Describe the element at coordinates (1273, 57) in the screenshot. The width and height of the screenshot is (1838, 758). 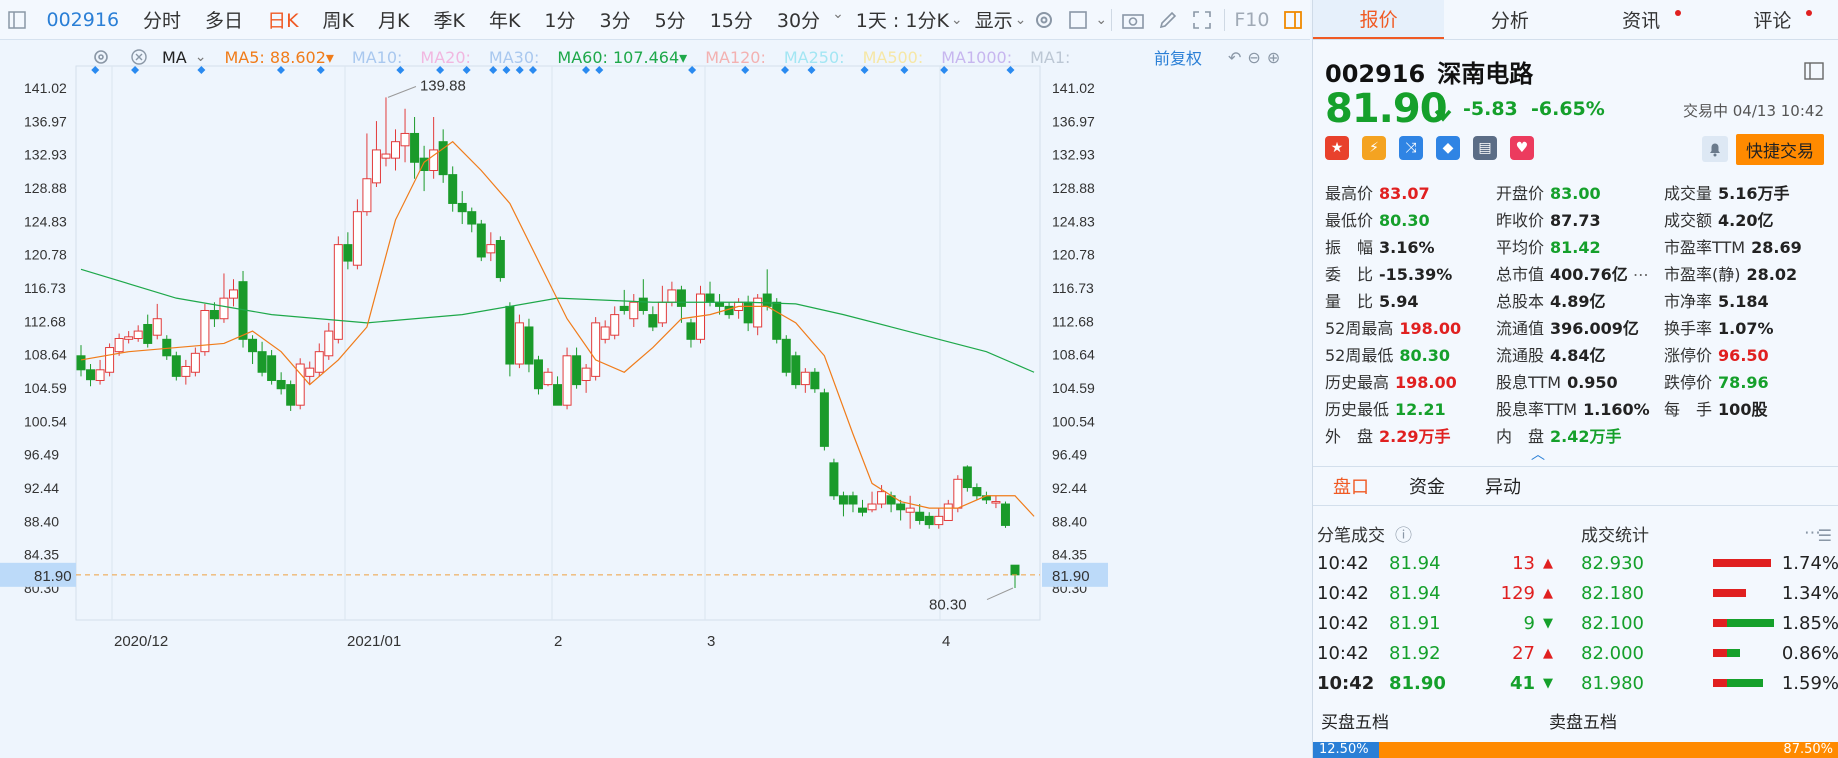
I see `zoom-in-icon: ⊕` at that location.